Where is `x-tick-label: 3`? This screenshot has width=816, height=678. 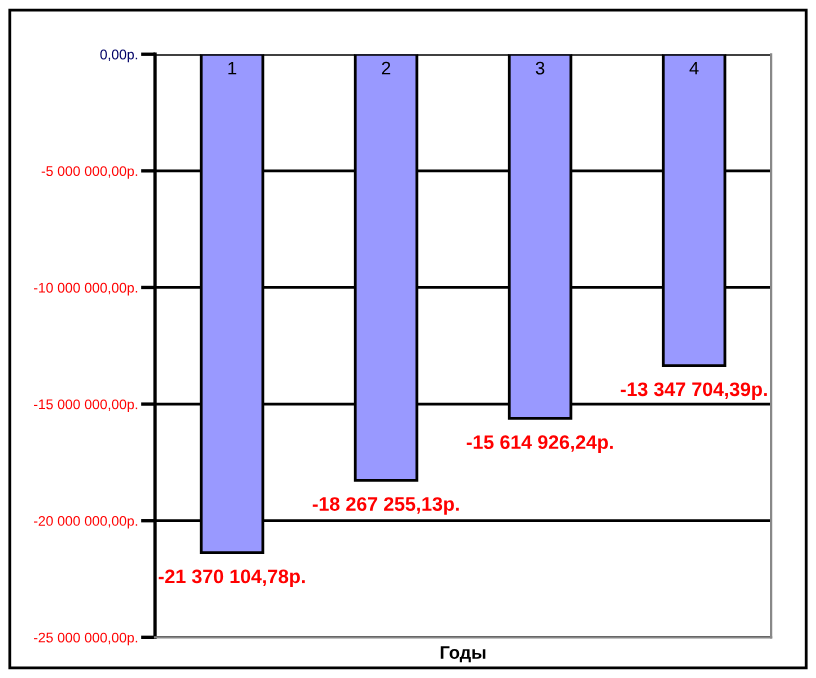 x-tick-label: 3 is located at coordinates (540, 68).